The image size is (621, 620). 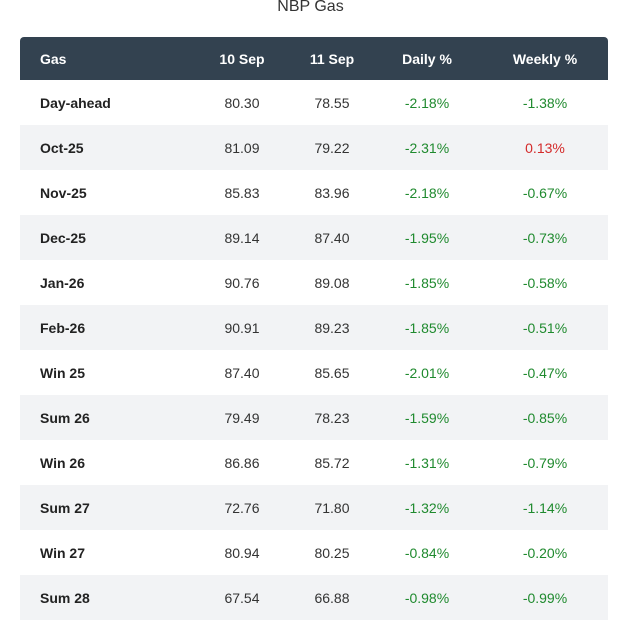 What do you see at coordinates (545, 597) in the screenshot?
I see `row-weekly-change: -0.99%` at bounding box center [545, 597].